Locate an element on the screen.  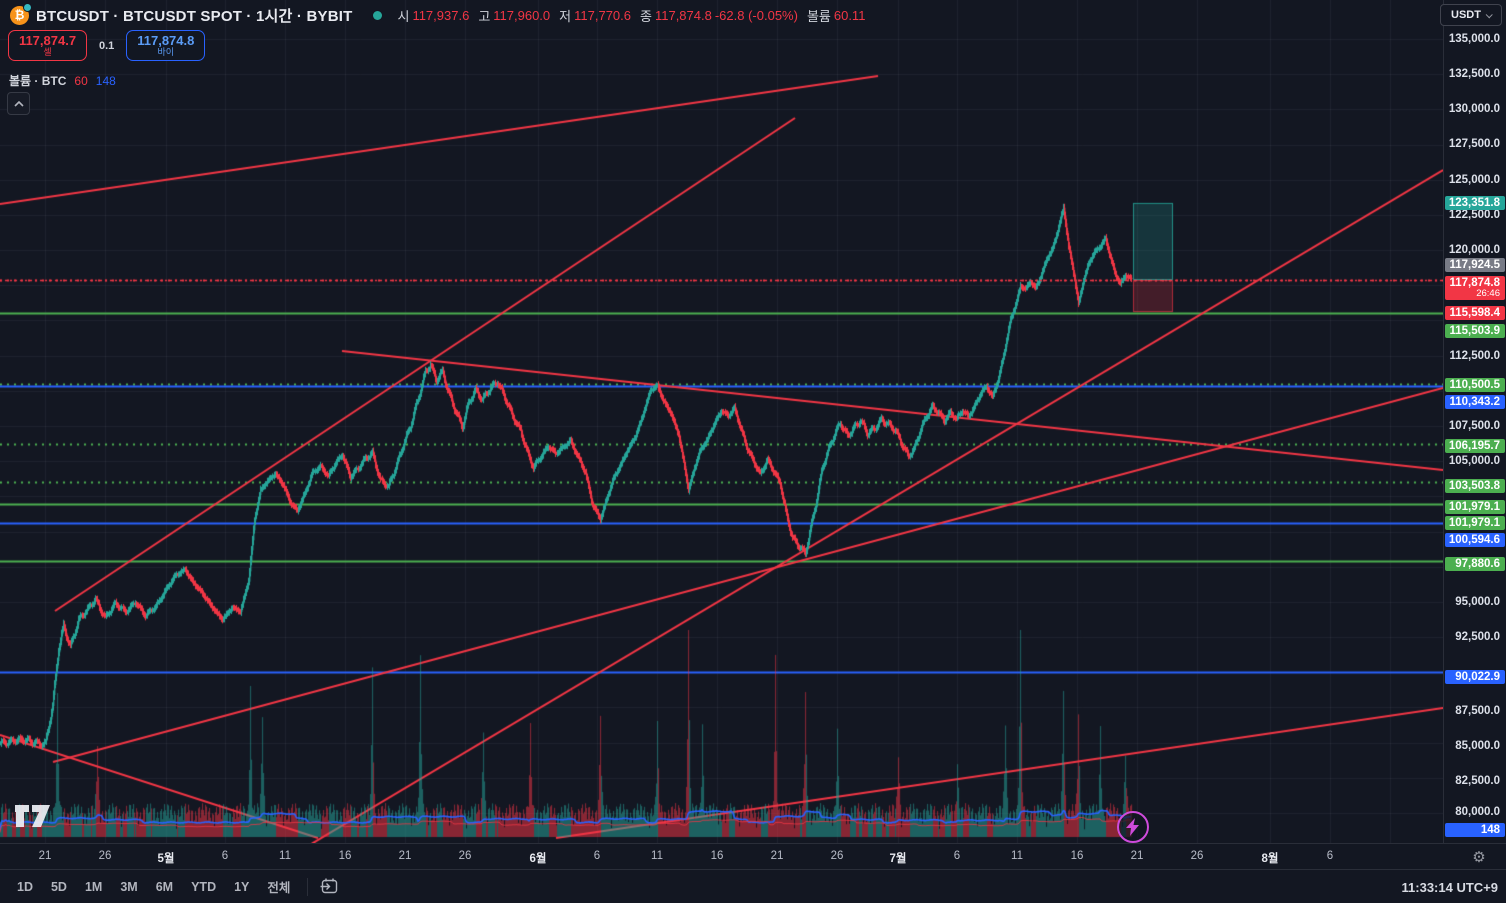
open-value: 117,937.6 is located at coordinates (441, 15).